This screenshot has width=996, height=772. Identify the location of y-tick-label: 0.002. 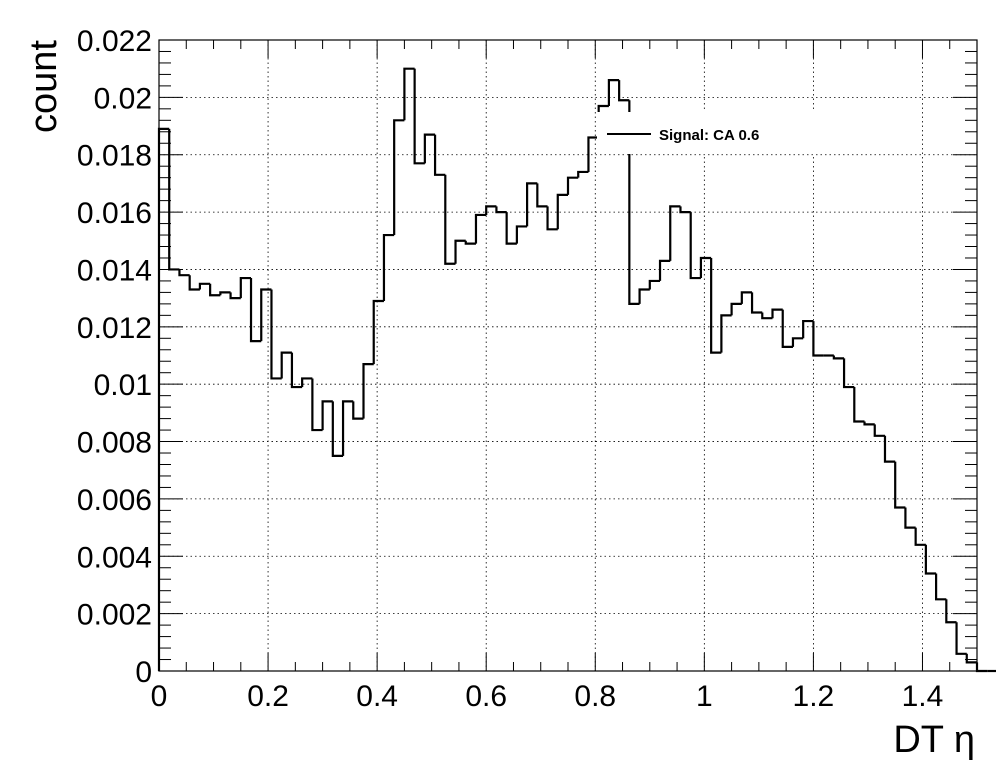
(114, 615).